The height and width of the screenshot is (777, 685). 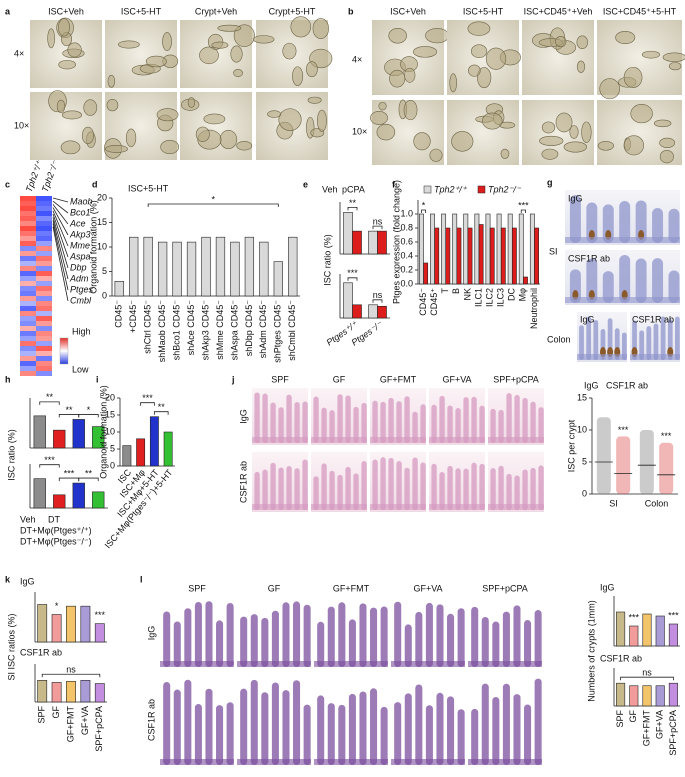 I want to click on x-tick-label: ILC3, so click(x=501, y=297).